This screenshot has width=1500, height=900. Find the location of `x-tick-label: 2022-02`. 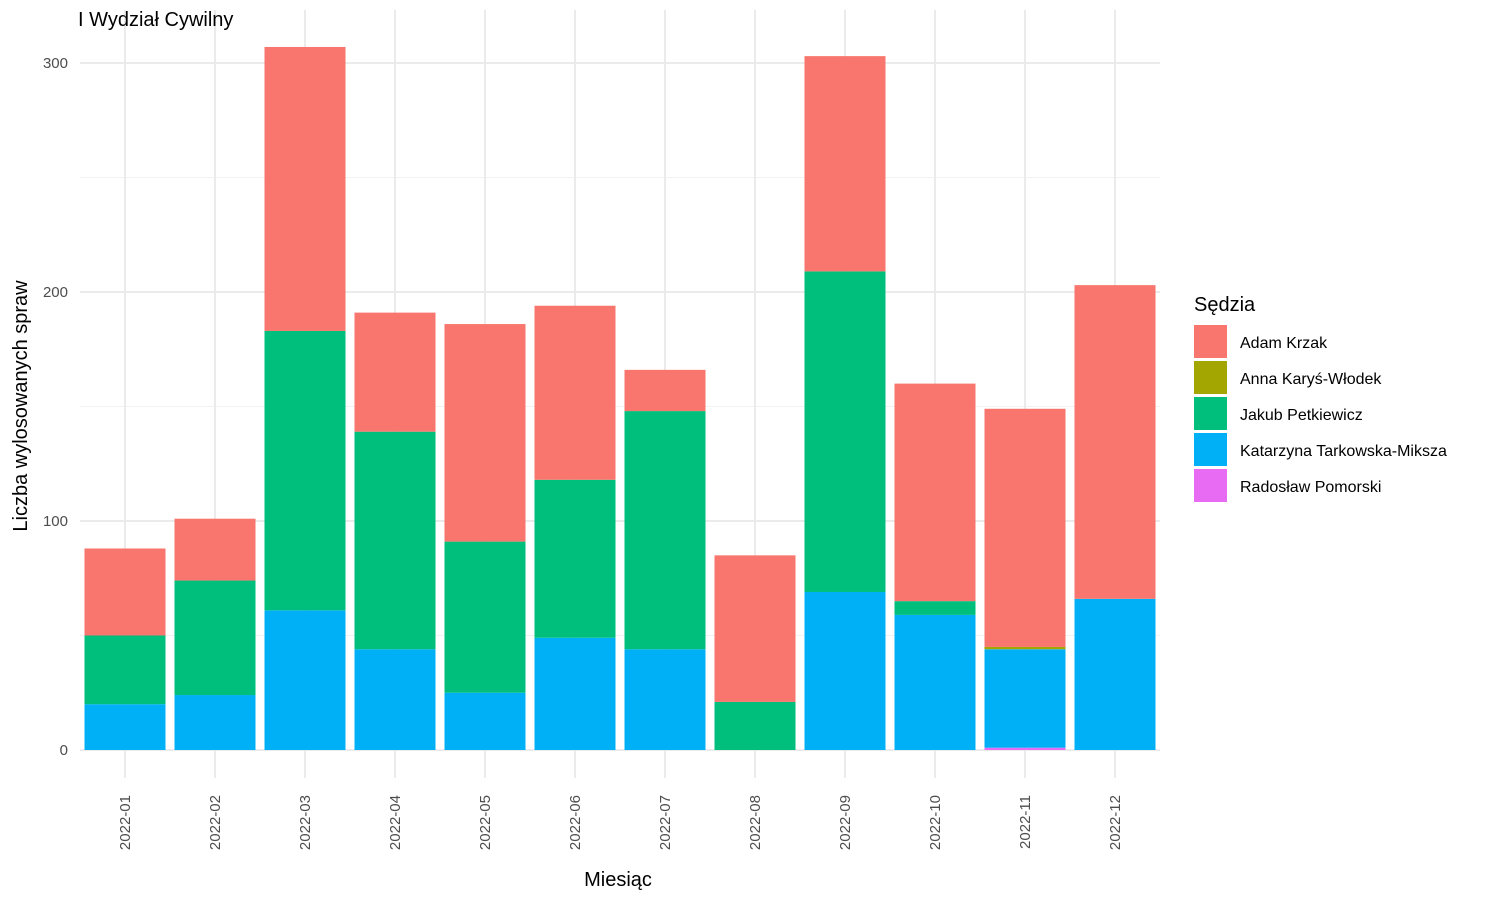

x-tick-label: 2022-02 is located at coordinates (215, 822).